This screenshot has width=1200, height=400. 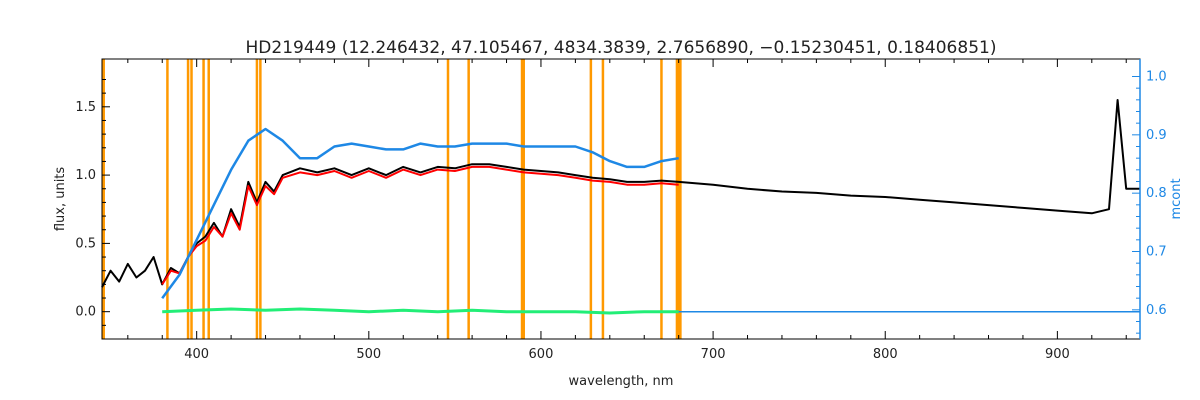 I want to click on y2-tick-label: 0.6, so click(x=1156, y=310).